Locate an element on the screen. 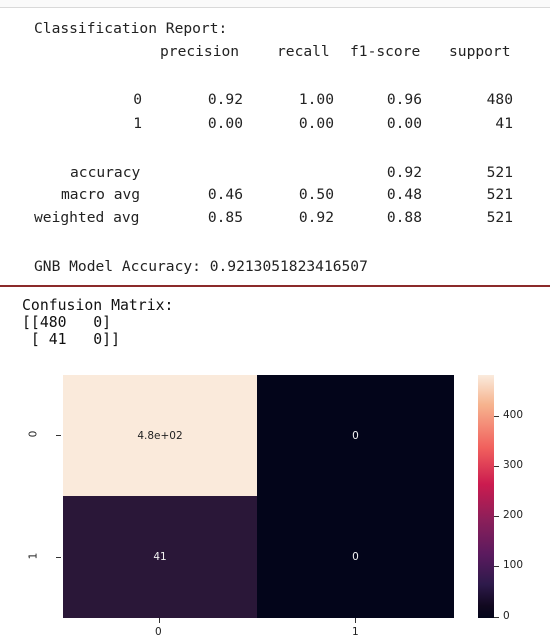  gnb-accuracy-line: GNB Model Accuracy: 0.9213051823416507 is located at coordinates (201, 266).